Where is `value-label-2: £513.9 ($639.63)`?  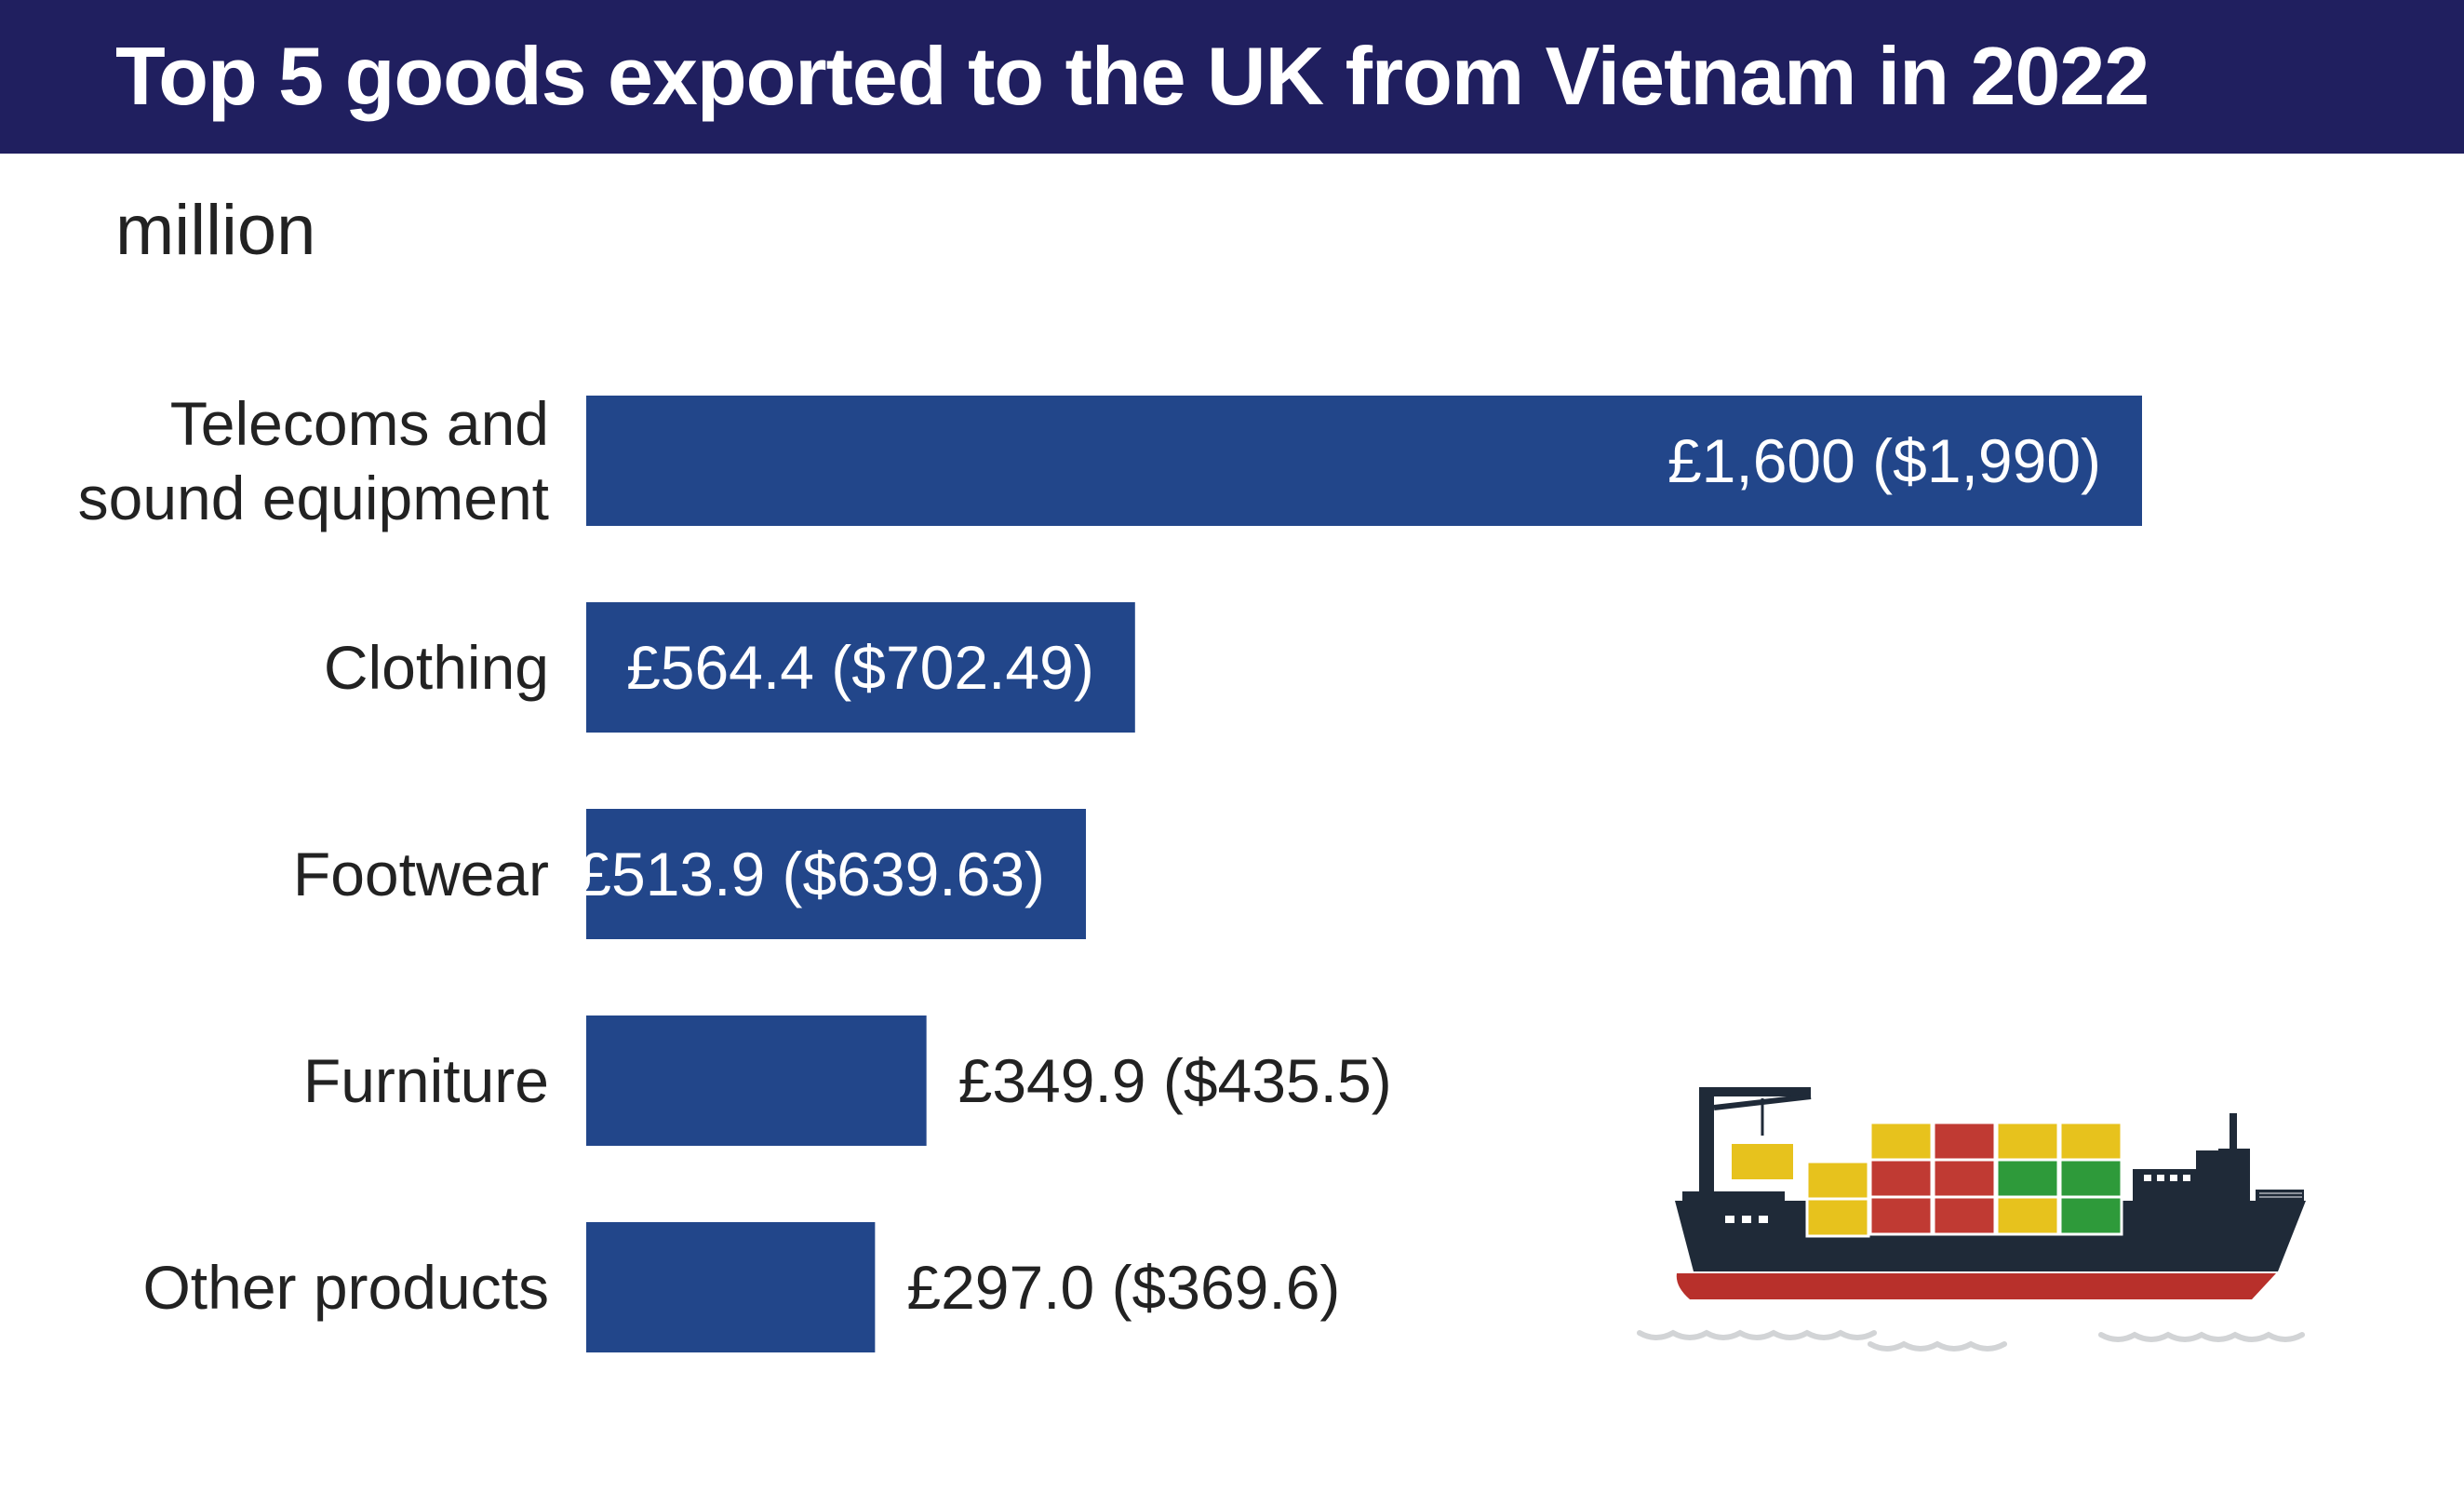 value-label-2: £513.9 ($639.63) is located at coordinates (811, 874).